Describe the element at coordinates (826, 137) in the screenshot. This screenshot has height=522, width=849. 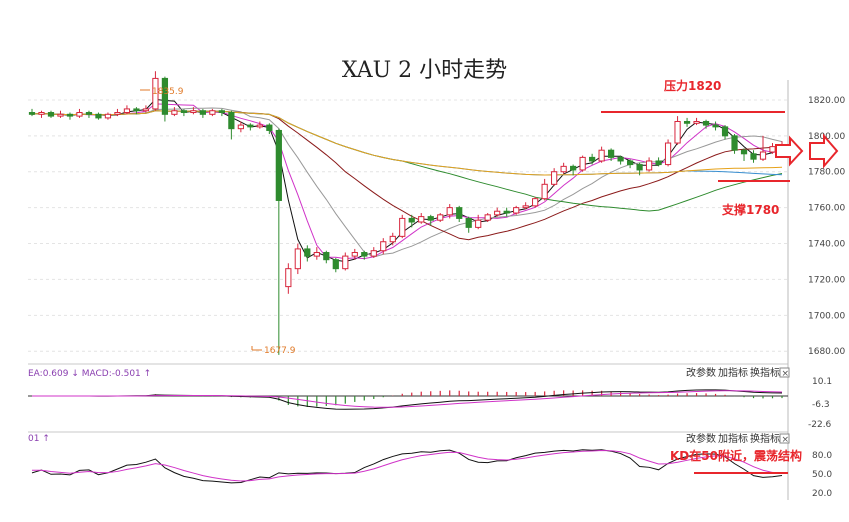
I see `price-tick-label: 1800.00` at that location.